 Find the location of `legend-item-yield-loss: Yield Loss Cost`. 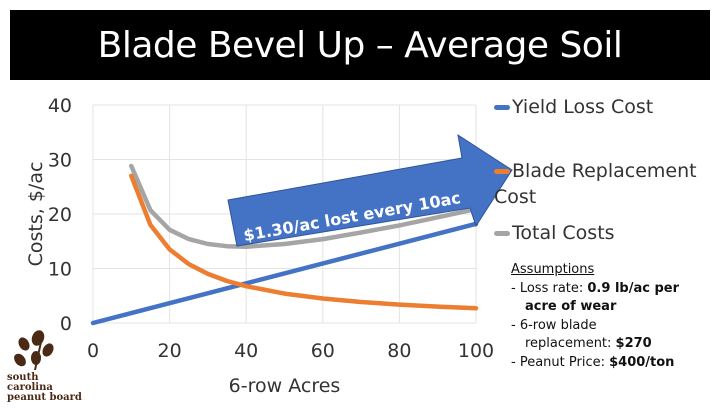

legend-item-yield-loss: Yield Loss Cost is located at coordinates (573, 107).